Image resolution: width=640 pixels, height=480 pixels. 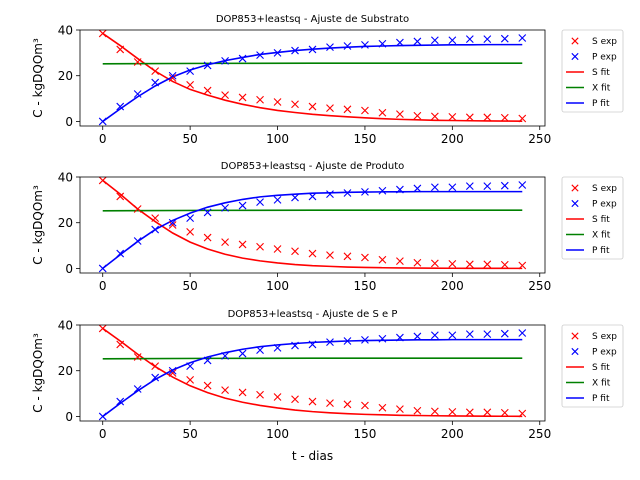 What do you see at coordinates (69, 122) in the screenshot?
I see `y-tick-label: 0` at bounding box center [69, 122].